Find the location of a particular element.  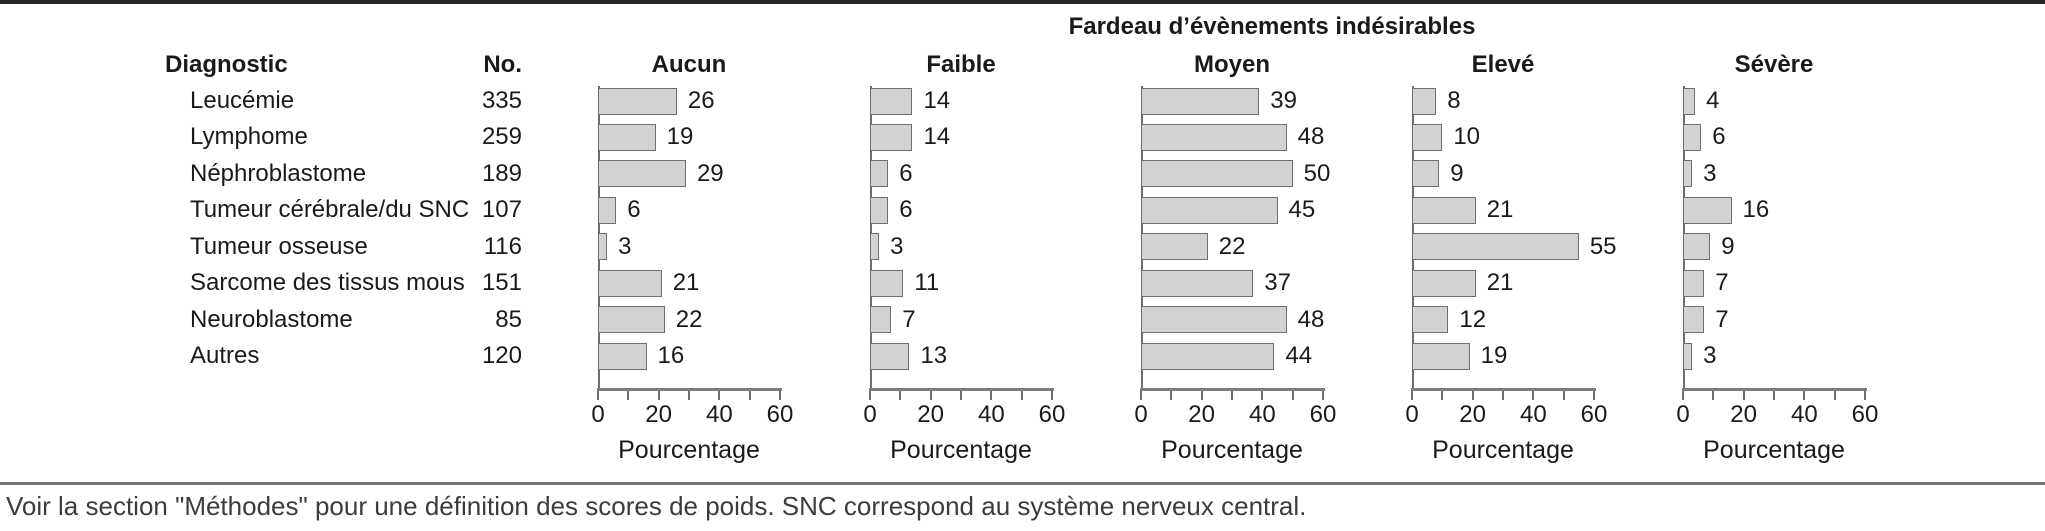

bar-value-label: 45 is located at coordinates (1302, 210).